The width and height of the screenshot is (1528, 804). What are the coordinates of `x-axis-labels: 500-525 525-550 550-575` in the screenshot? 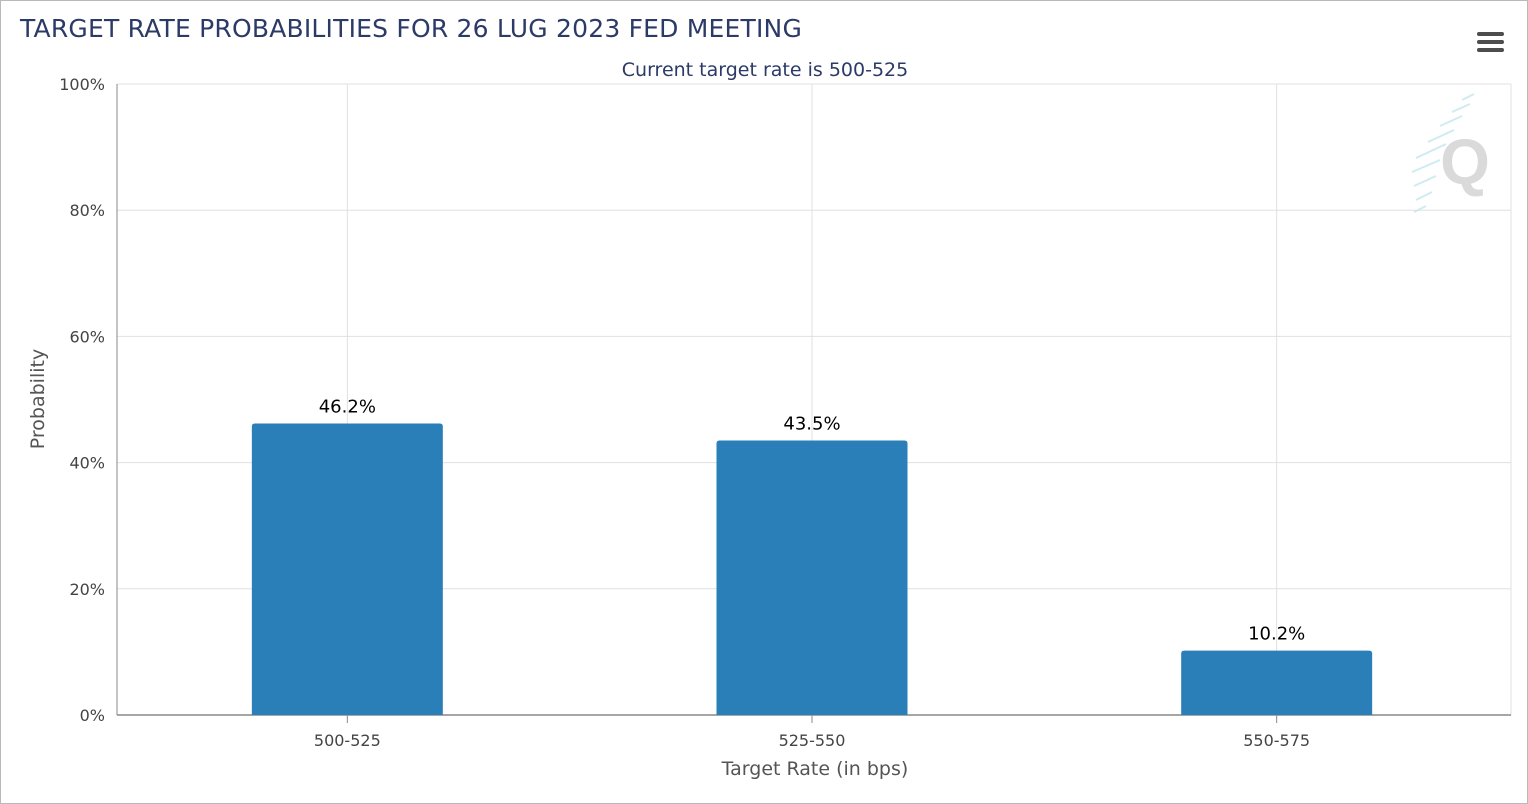 It's located at (812, 732).